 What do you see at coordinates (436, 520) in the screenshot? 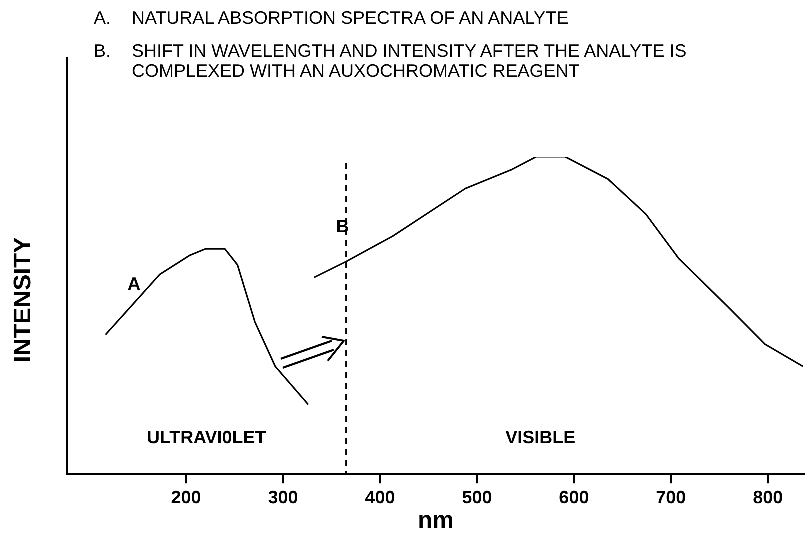
I see `x-axis-title: nm` at bounding box center [436, 520].